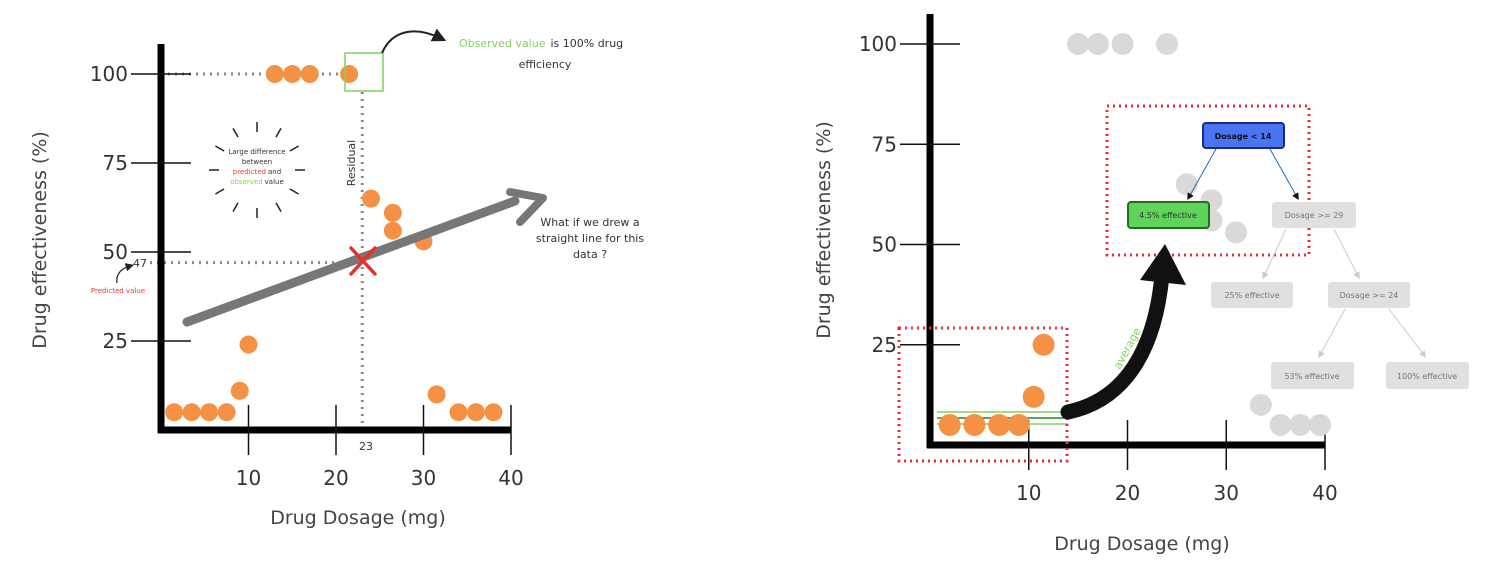 The image size is (1489, 570). I want to click on predicted-value-label: Predicted value, so click(118, 291).